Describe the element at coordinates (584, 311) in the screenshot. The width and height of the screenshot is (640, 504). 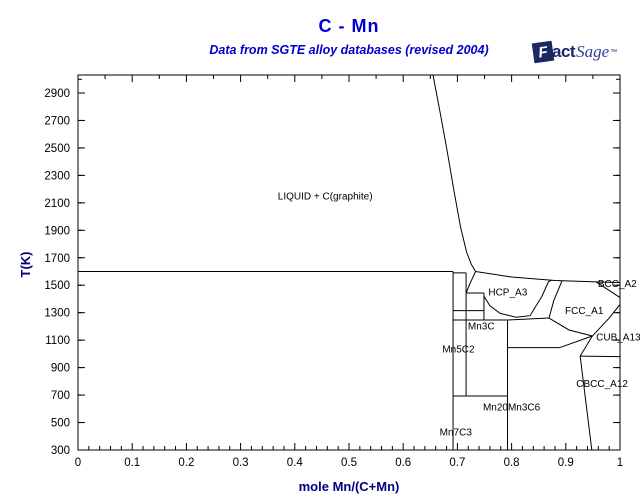
I see `phase-label-fcc-a1: FCC_A1` at that location.